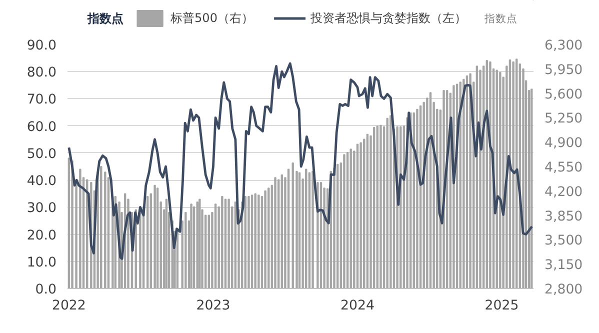  Describe the element at coordinates (563, 70) in the screenshot. I see `y2-tick-label: 5,950` at that location.